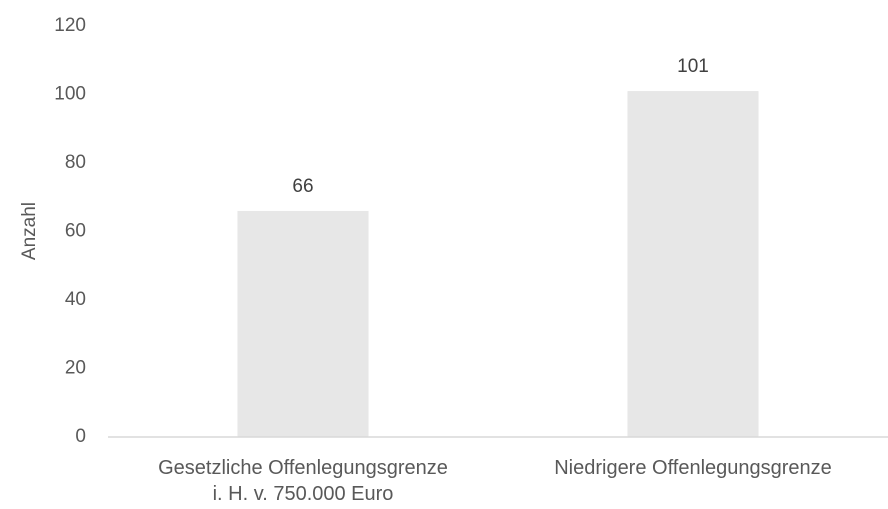  I want to click on y-tick-label: 40, so click(75, 299).